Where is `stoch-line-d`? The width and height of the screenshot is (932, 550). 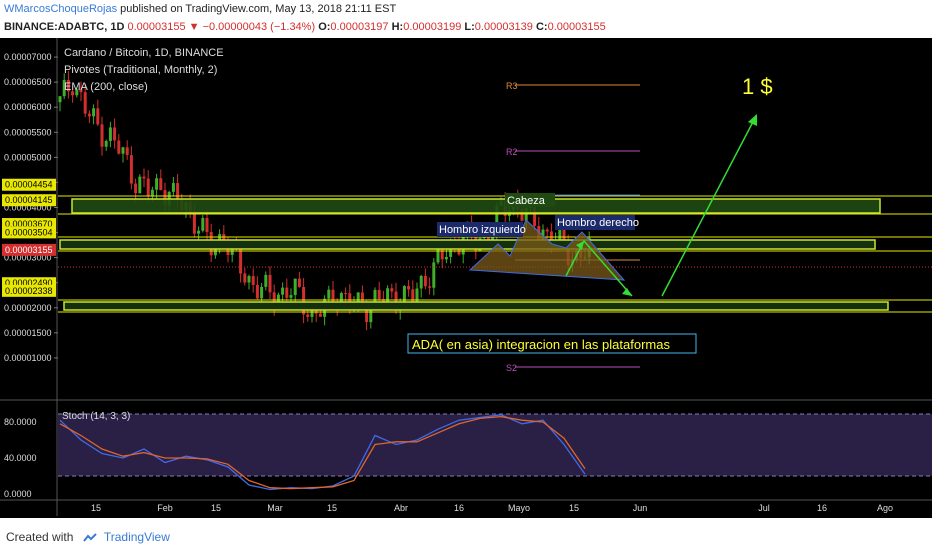
stoch-line-d is located at coordinates (322, 452).